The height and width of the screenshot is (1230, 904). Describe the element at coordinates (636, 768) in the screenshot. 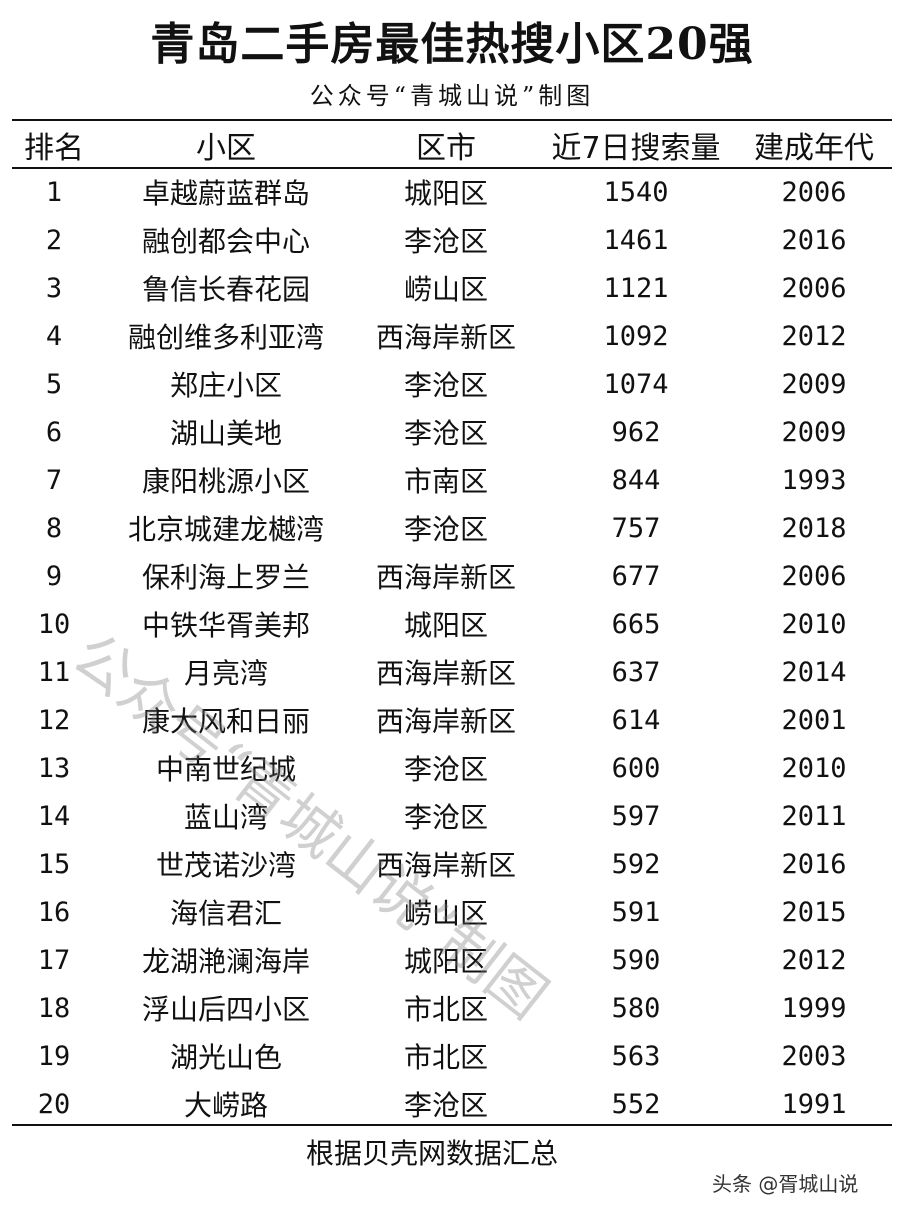

I see `cell-searches: 600` at that location.